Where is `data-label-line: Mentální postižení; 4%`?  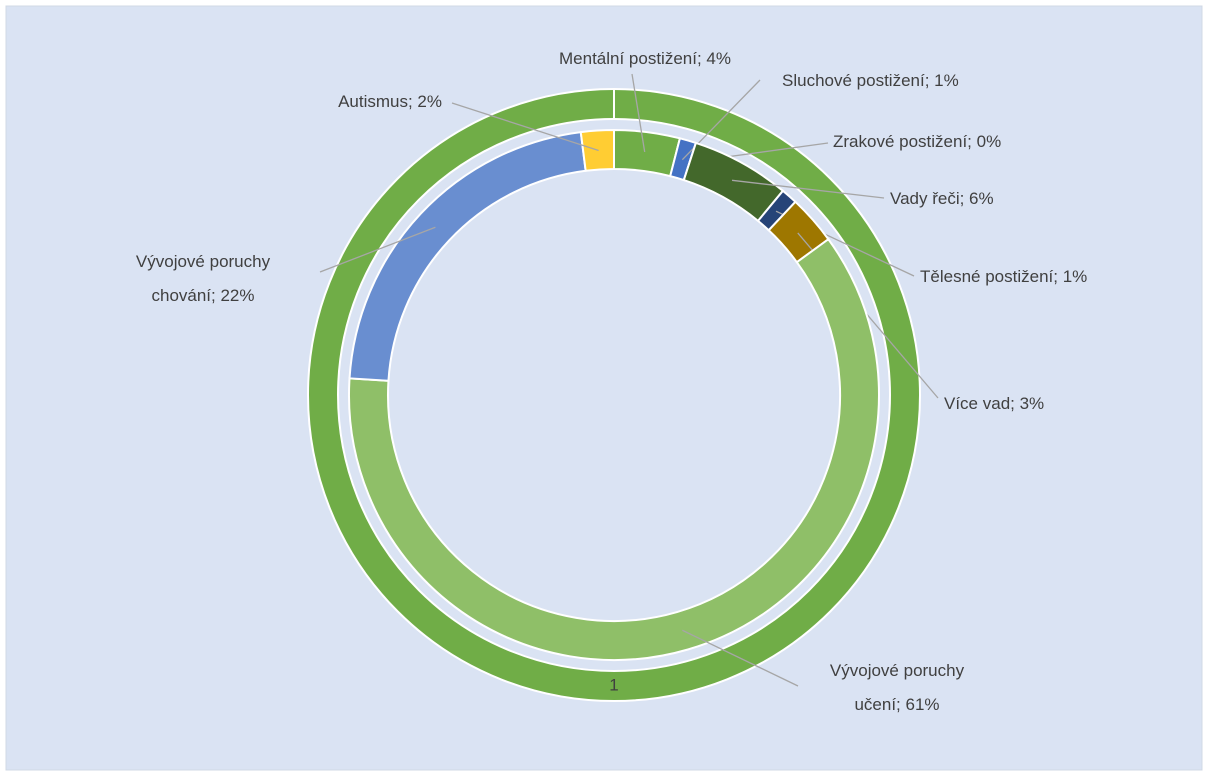 data-label-line: Mentální postižení; 4% is located at coordinates (645, 58).